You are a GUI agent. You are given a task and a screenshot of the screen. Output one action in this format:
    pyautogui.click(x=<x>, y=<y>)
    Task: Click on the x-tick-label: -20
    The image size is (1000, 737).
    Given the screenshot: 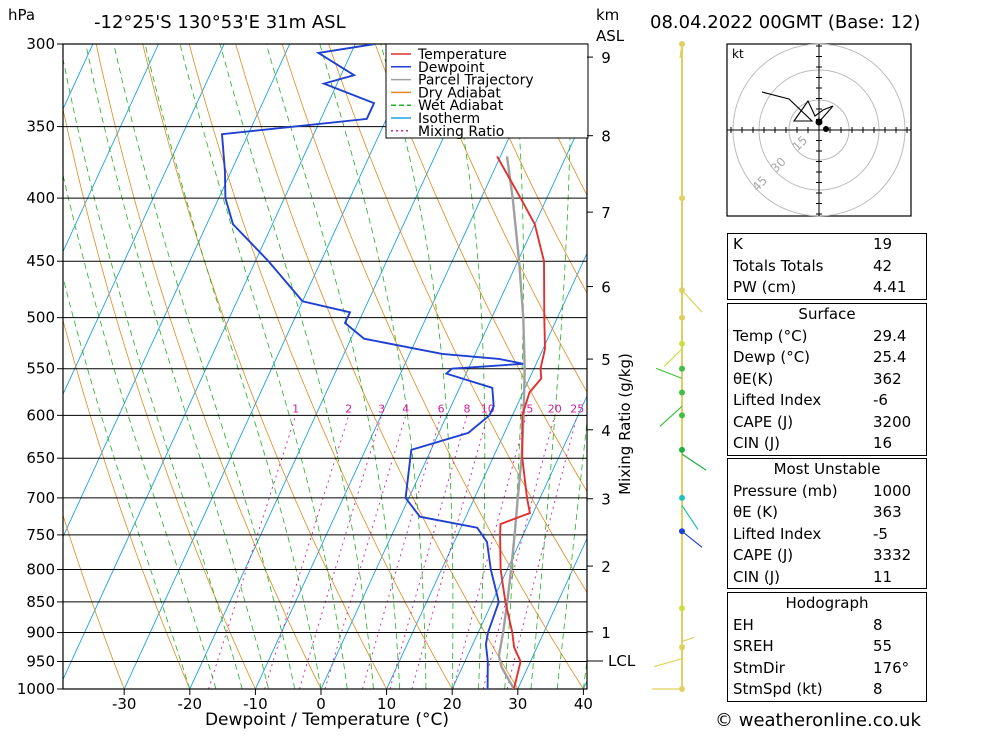 What is the action you would take?
    pyautogui.click(x=190, y=704)
    